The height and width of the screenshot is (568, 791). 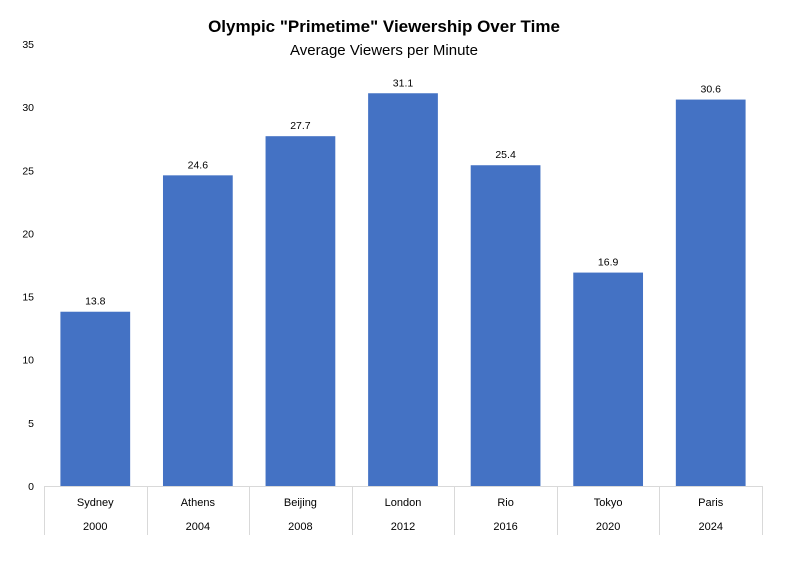 I want to click on x-category-label: Paris, so click(x=711, y=503).